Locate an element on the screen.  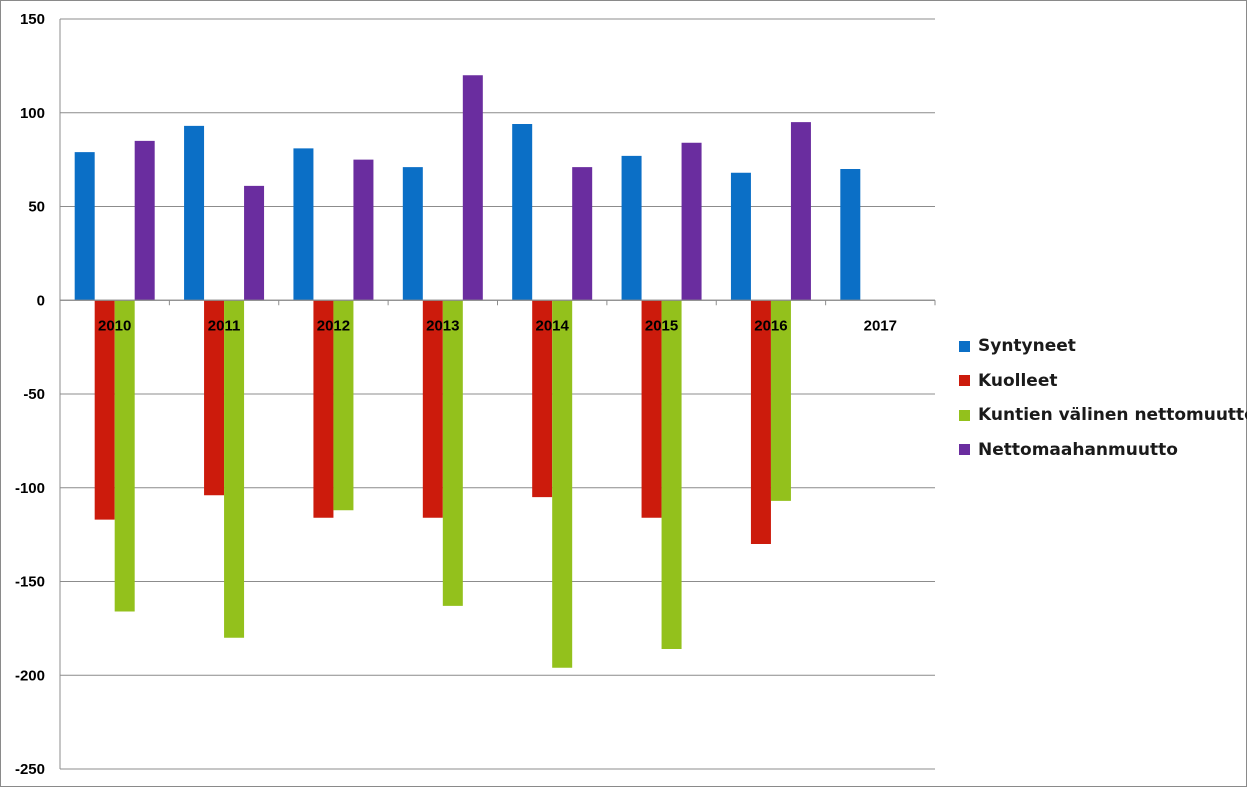
category-label: 2013 is located at coordinates (442, 325).